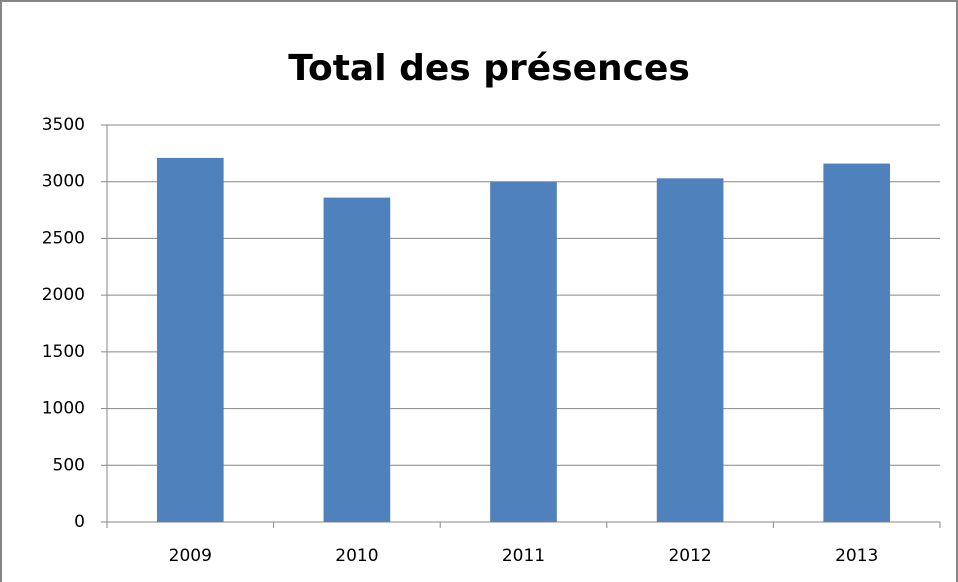 The image size is (958, 582). I want to click on x-tick-label: 2009, so click(190, 556).